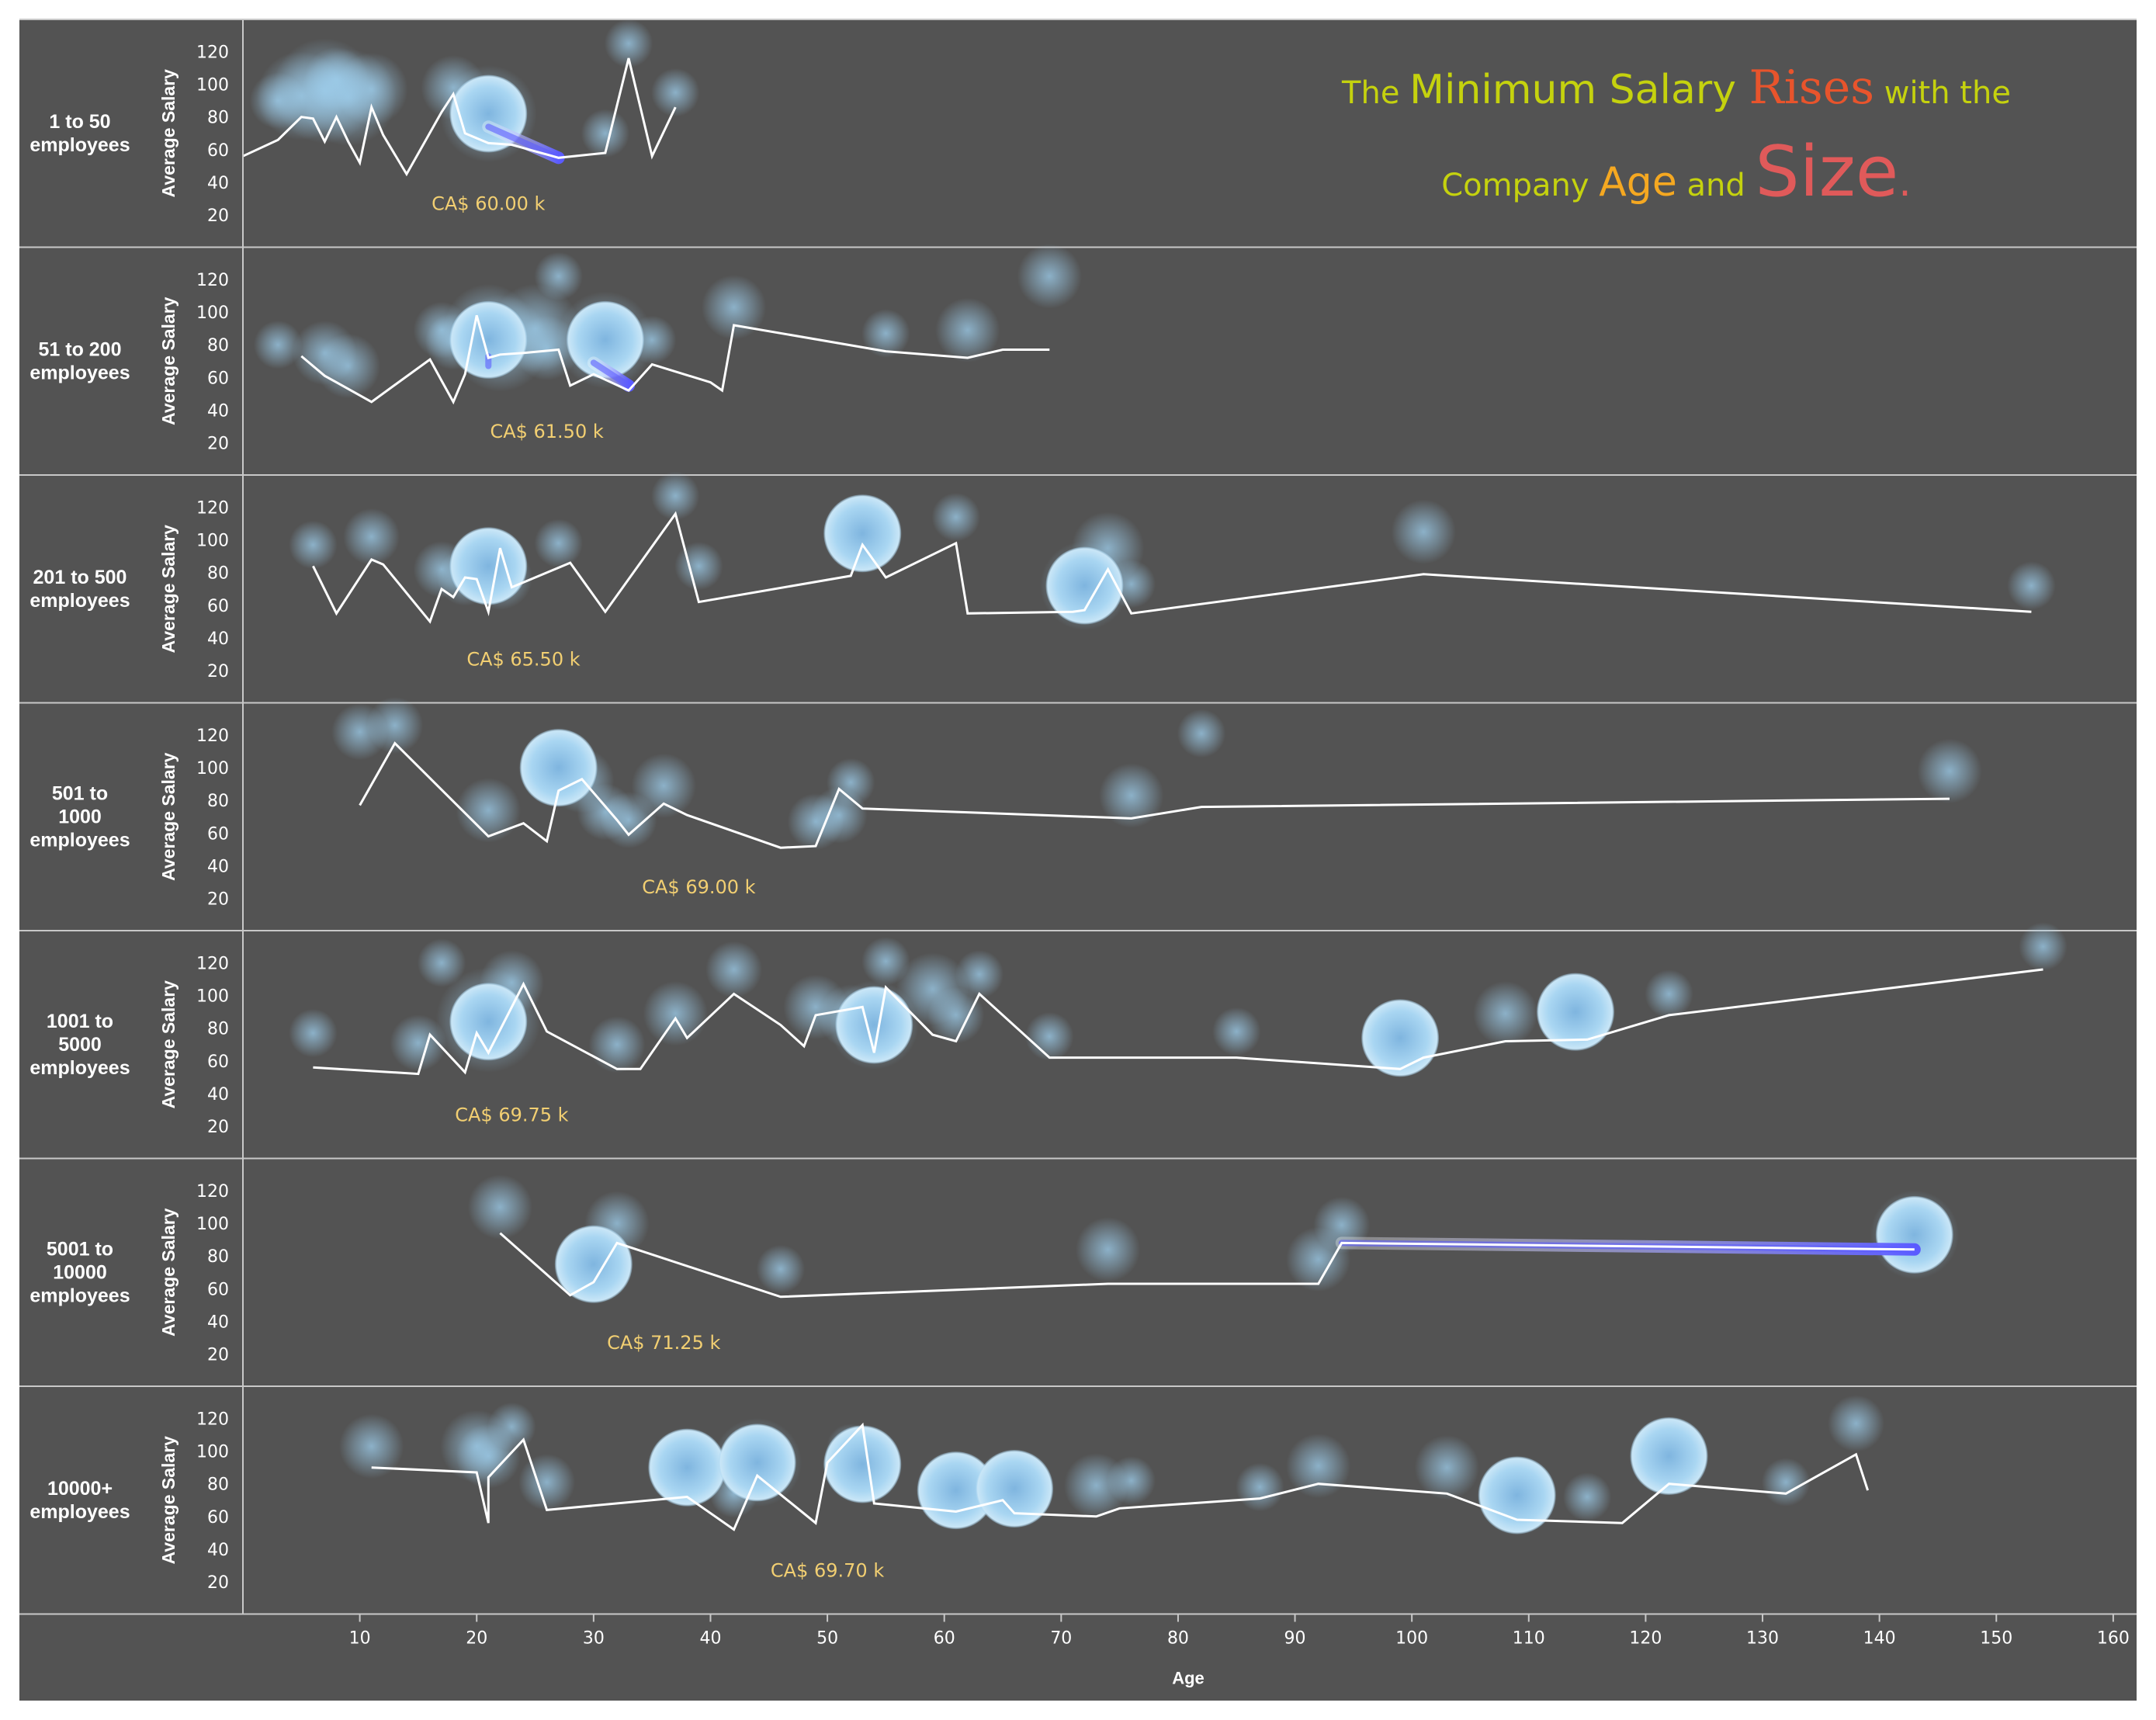 Image resolution: width=2156 pixels, height=1720 pixels. I want to click on row-label: 5001 to 10000 employees, so click(79, 1272).